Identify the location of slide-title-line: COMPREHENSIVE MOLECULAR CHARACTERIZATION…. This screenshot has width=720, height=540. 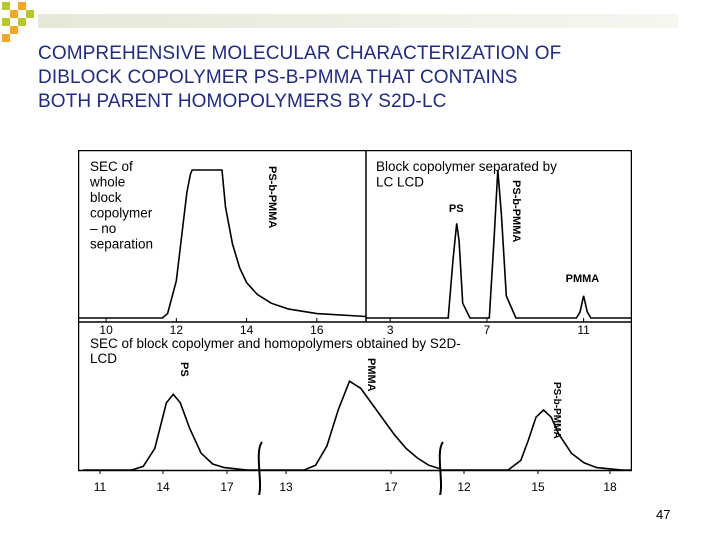
(300, 53).